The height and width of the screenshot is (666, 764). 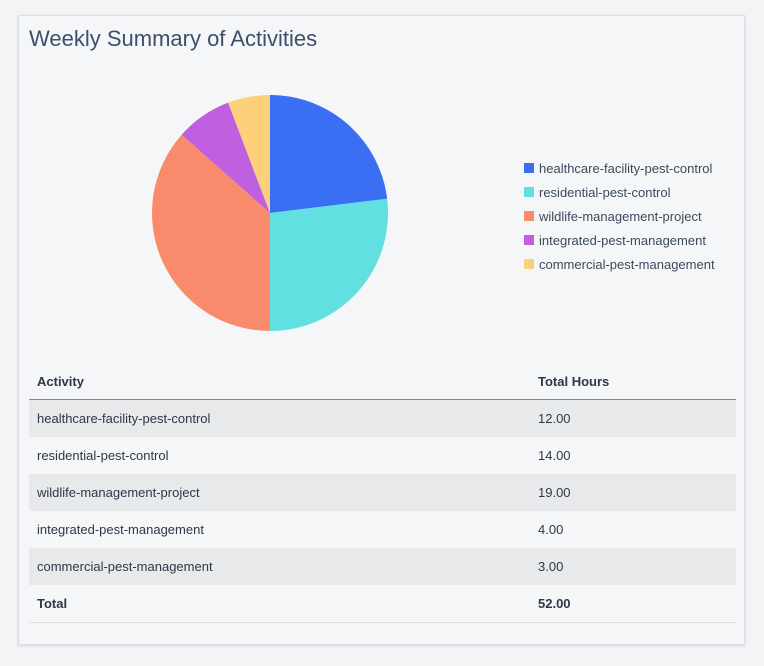 What do you see at coordinates (382, 529) in the screenshot?
I see `table-row: integrated-pest-management 4.00` at bounding box center [382, 529].